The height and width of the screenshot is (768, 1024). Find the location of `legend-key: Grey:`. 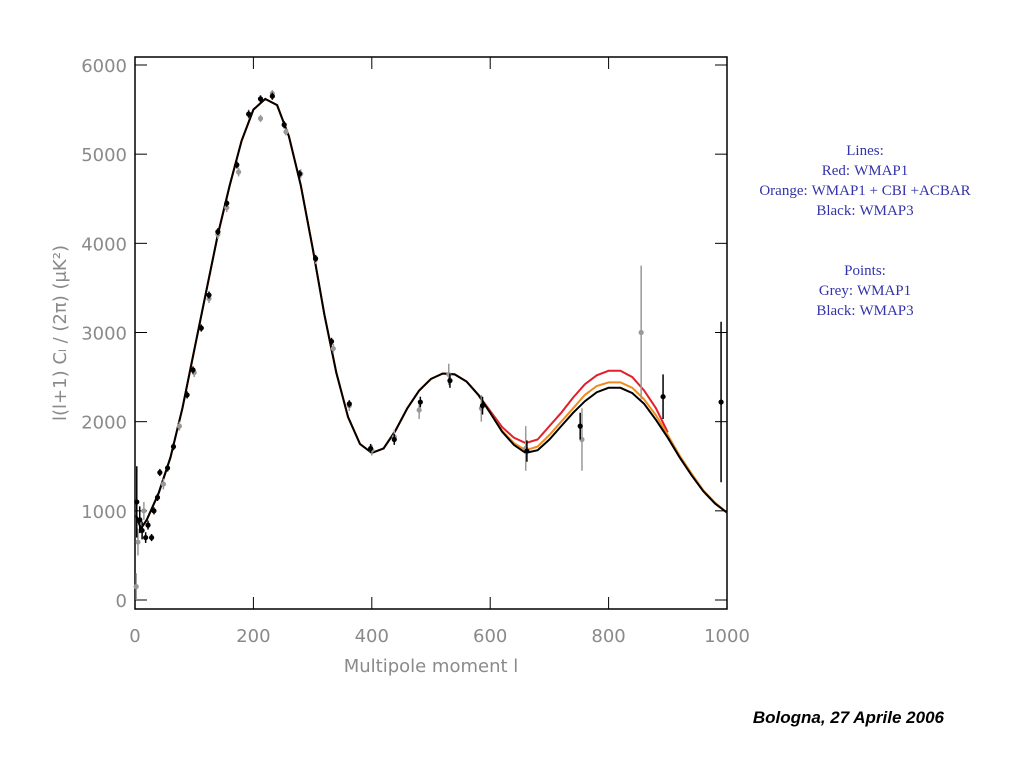

legend-key: Grey: is located at coordinates (836, 291).